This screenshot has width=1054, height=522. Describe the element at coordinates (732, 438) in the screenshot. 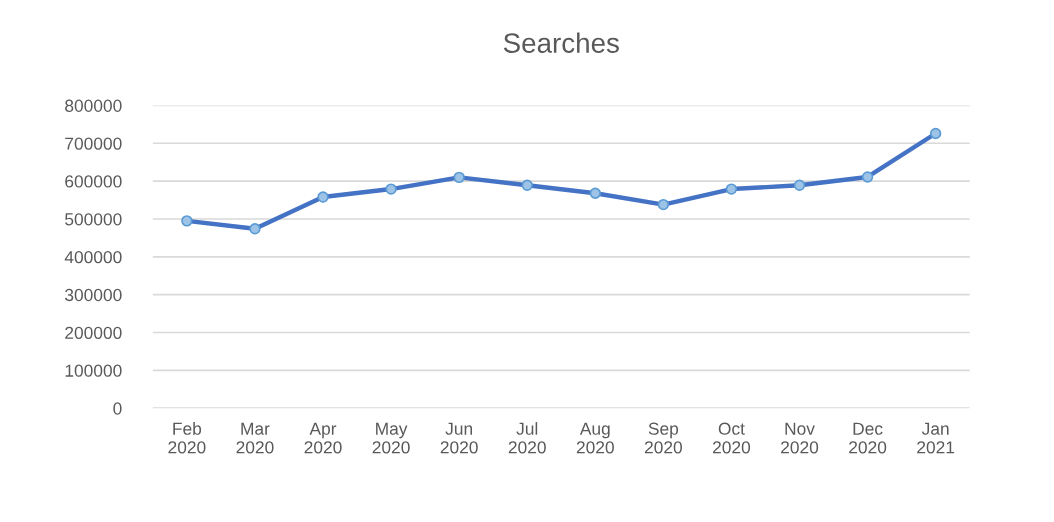

I see `x-tick-label: Oct 2020` at that location.